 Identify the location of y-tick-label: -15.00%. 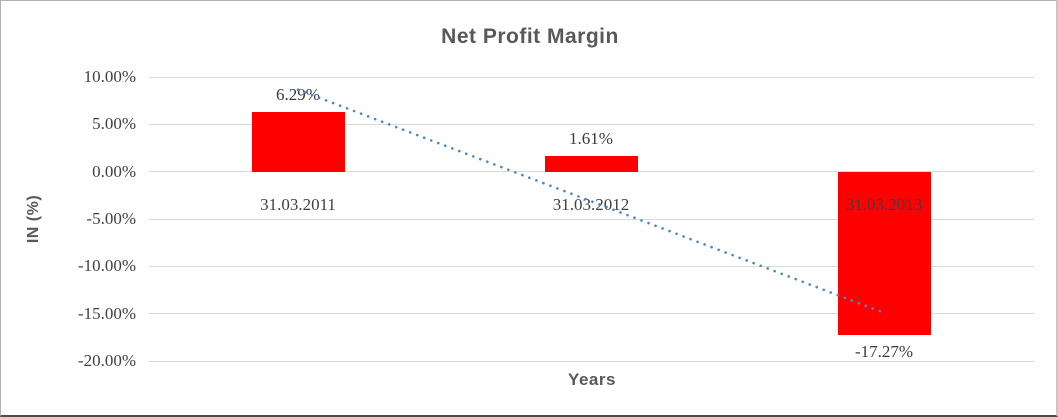
(106, 313).